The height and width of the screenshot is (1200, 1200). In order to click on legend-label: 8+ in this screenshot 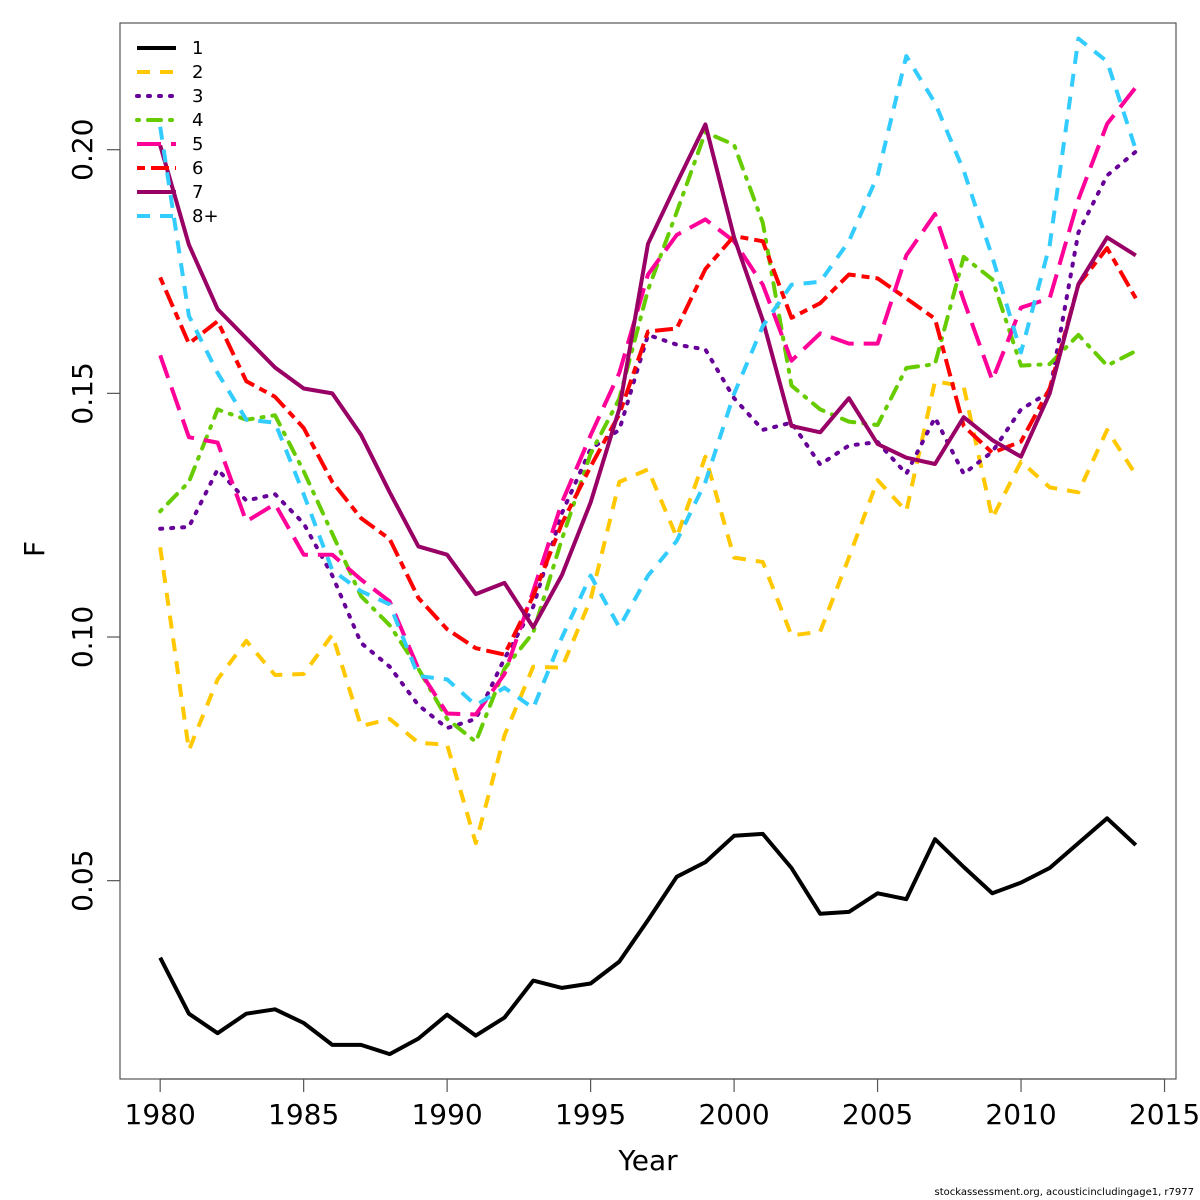, I will do `click(205, 216)`.